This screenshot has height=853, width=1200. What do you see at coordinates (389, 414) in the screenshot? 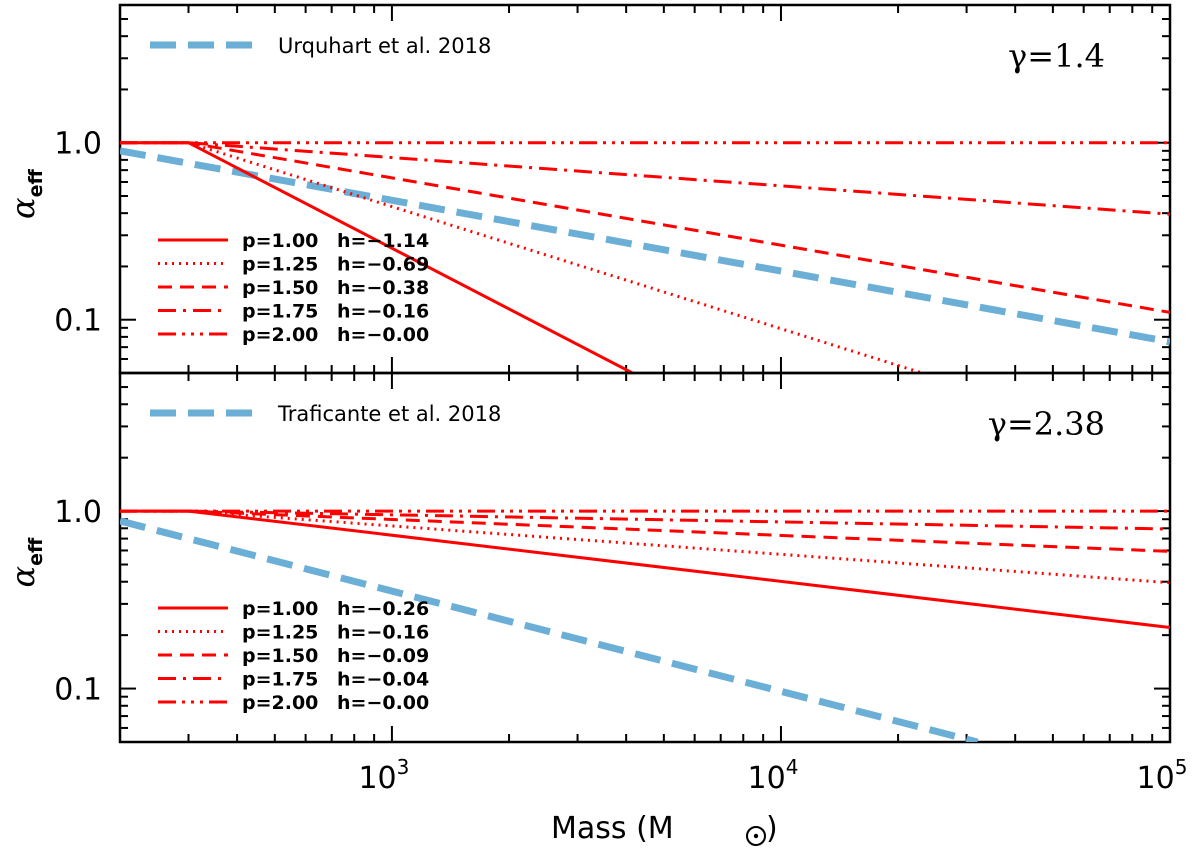
I see `reference-legend-label: Traficante et al. 2018` at bounding box center [389, 414].